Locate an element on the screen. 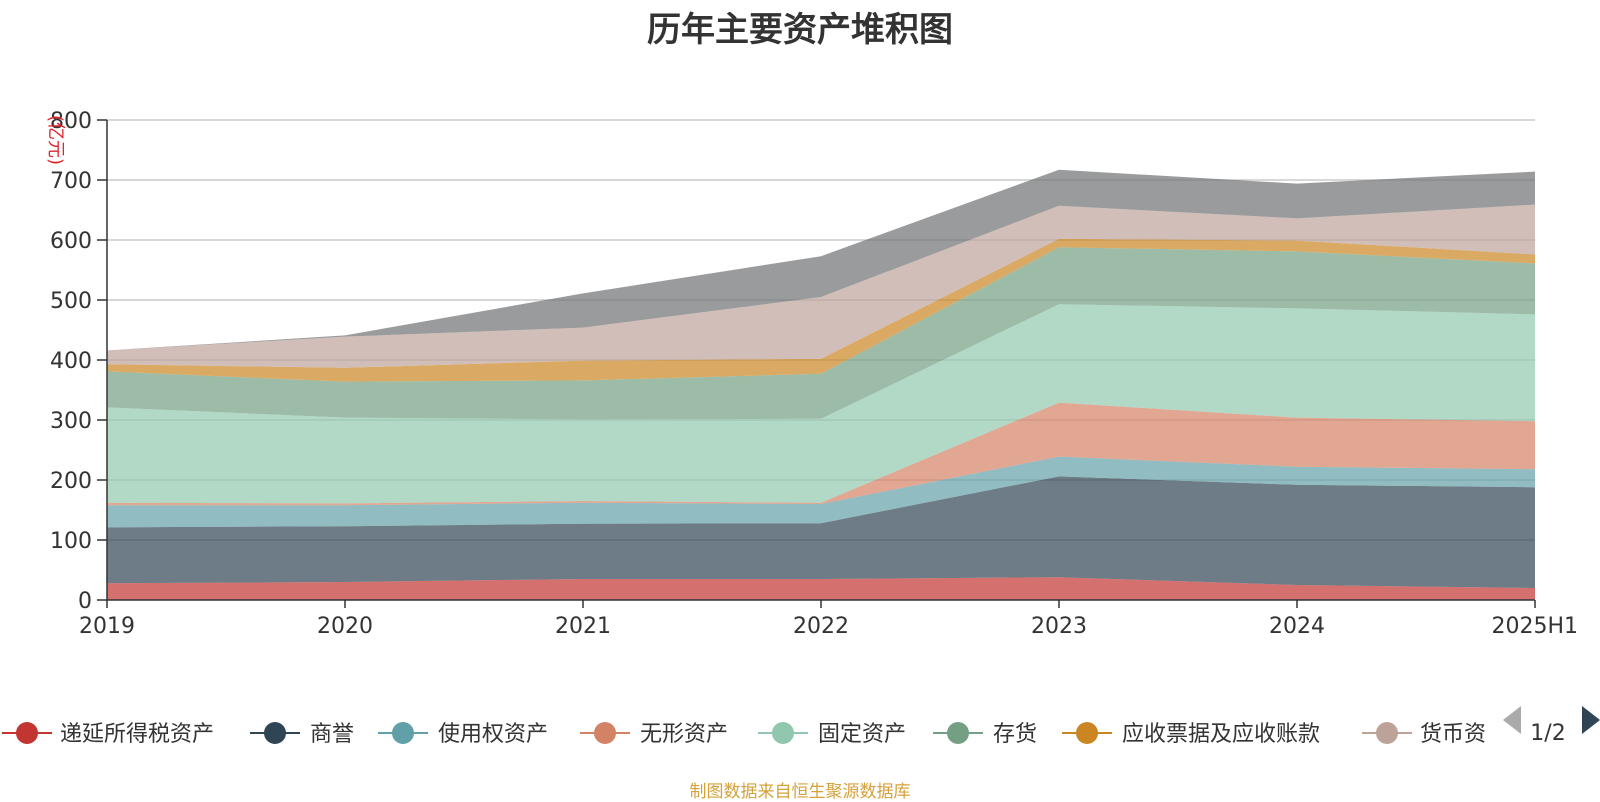  legend-item-7: 货币资 is located at coordinates (1424, 734).